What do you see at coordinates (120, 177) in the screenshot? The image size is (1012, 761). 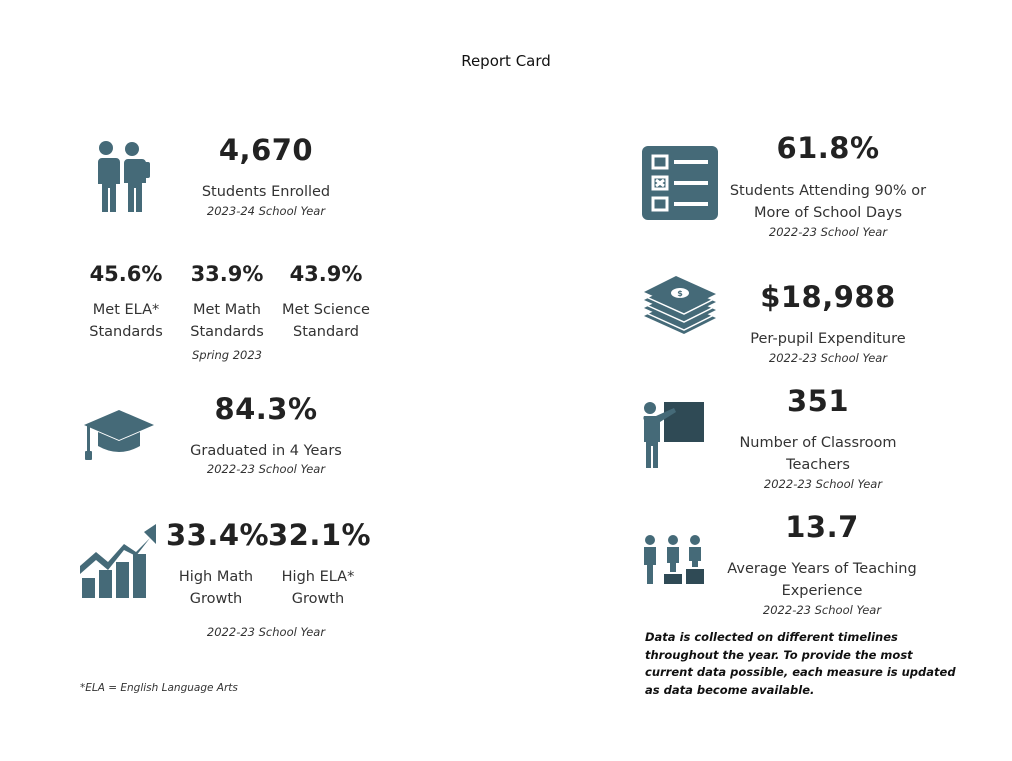 I see `students-icon` at bounding box center [120, 177].